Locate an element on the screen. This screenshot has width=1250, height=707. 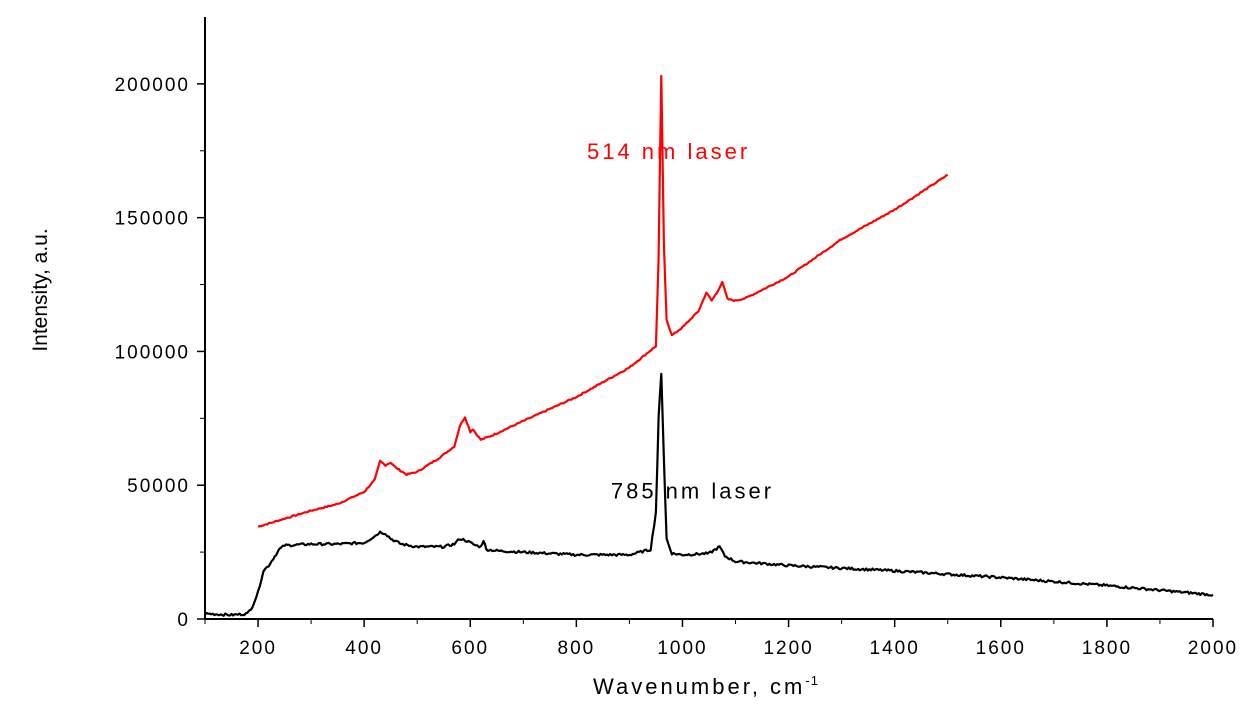
y-tick-label: 200000 is located at coordinates (152, 85).